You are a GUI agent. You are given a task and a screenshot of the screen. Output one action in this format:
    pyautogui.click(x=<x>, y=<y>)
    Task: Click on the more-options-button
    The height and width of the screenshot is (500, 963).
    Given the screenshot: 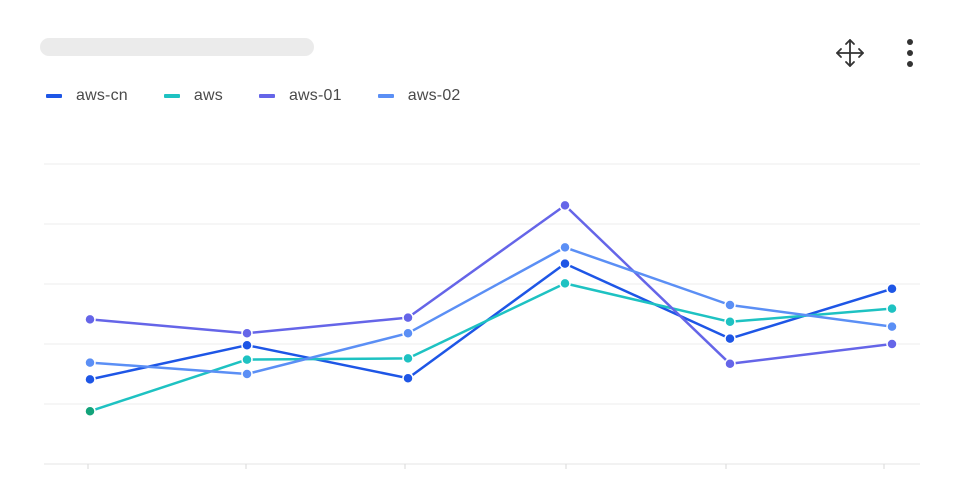 What is the action you would take?
    pyautogui.click(x=910, y=53)
    